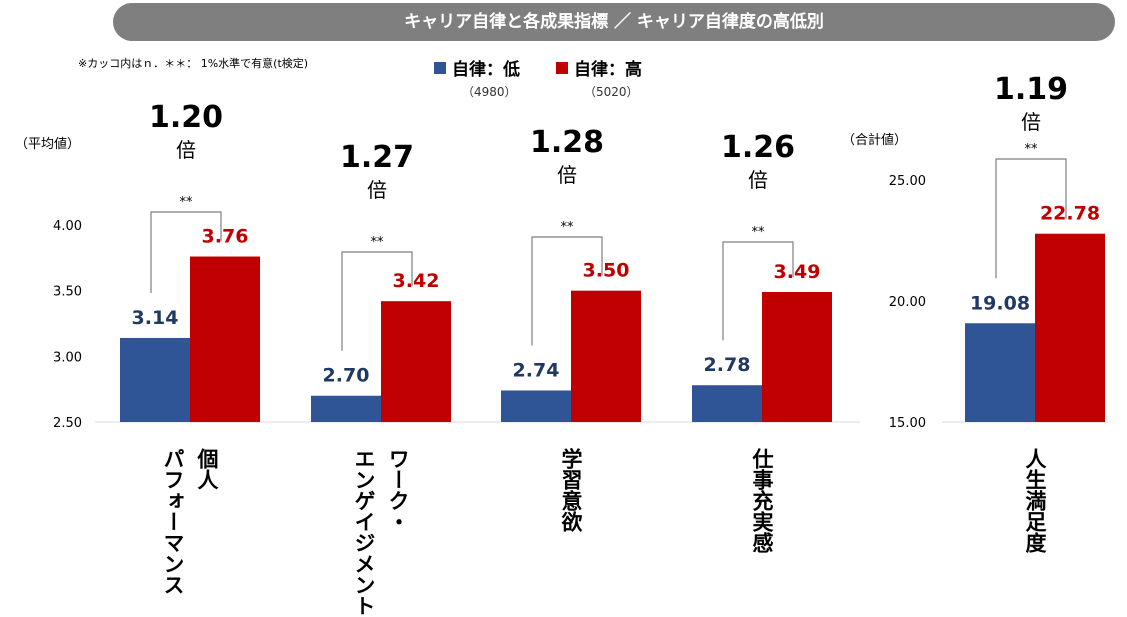  Describe the element at coordinates (398, 490) in the screenshot. I see `left-category-label: ワーク・` at that location.